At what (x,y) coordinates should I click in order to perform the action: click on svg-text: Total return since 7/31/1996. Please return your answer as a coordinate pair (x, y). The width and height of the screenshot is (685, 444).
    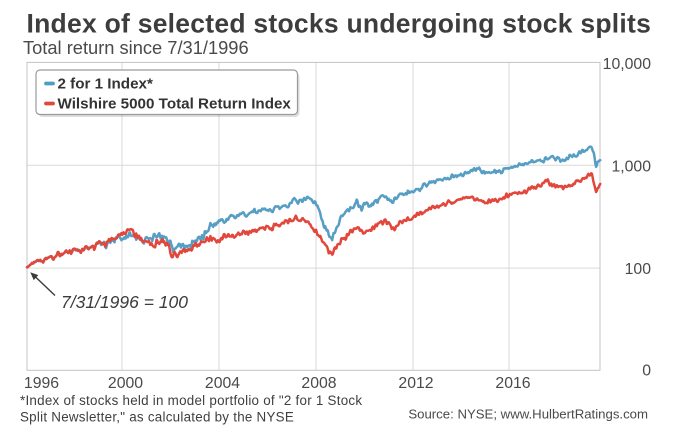
    Looking at the image, I should click on (136, 47).